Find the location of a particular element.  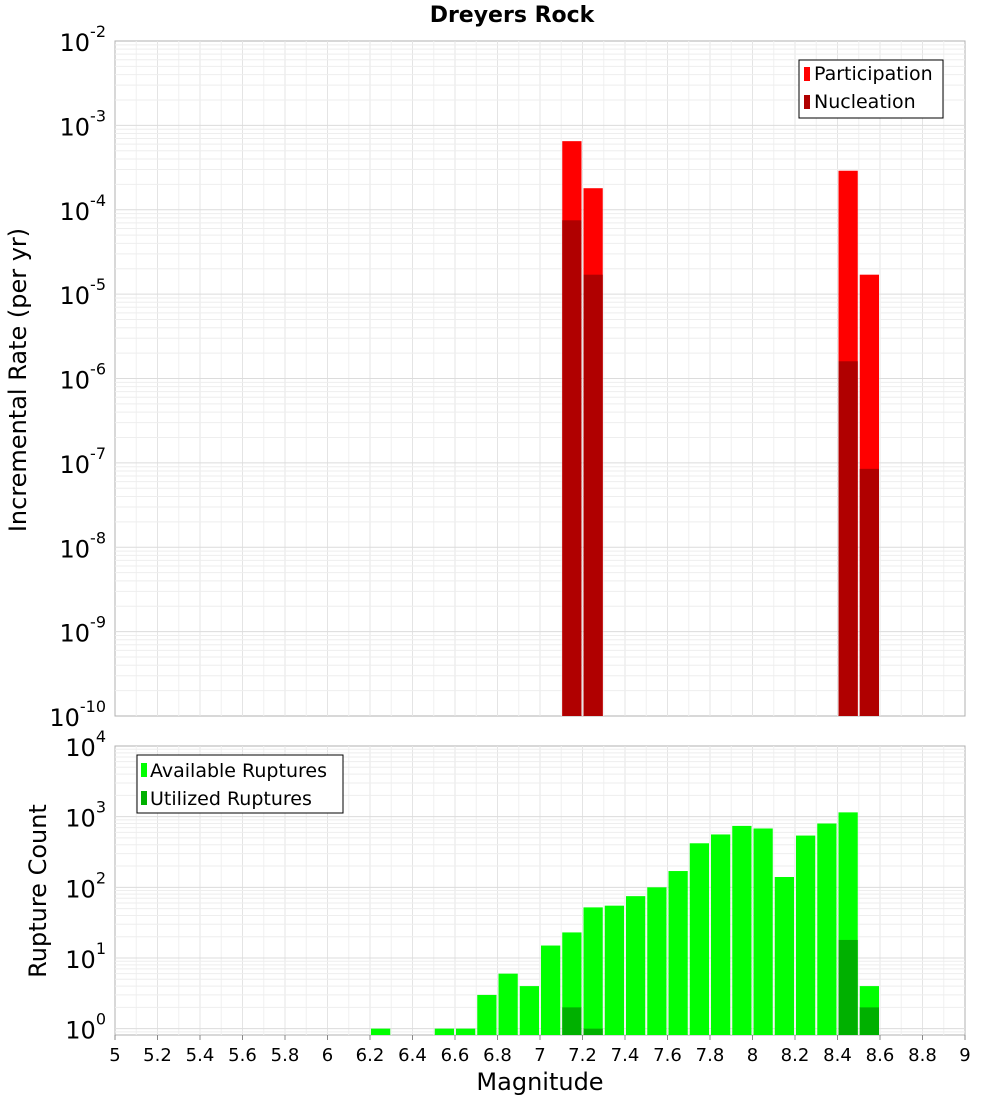

rate-y-tick-label: 10⁻⁸ is located at coordinates (83, 545).